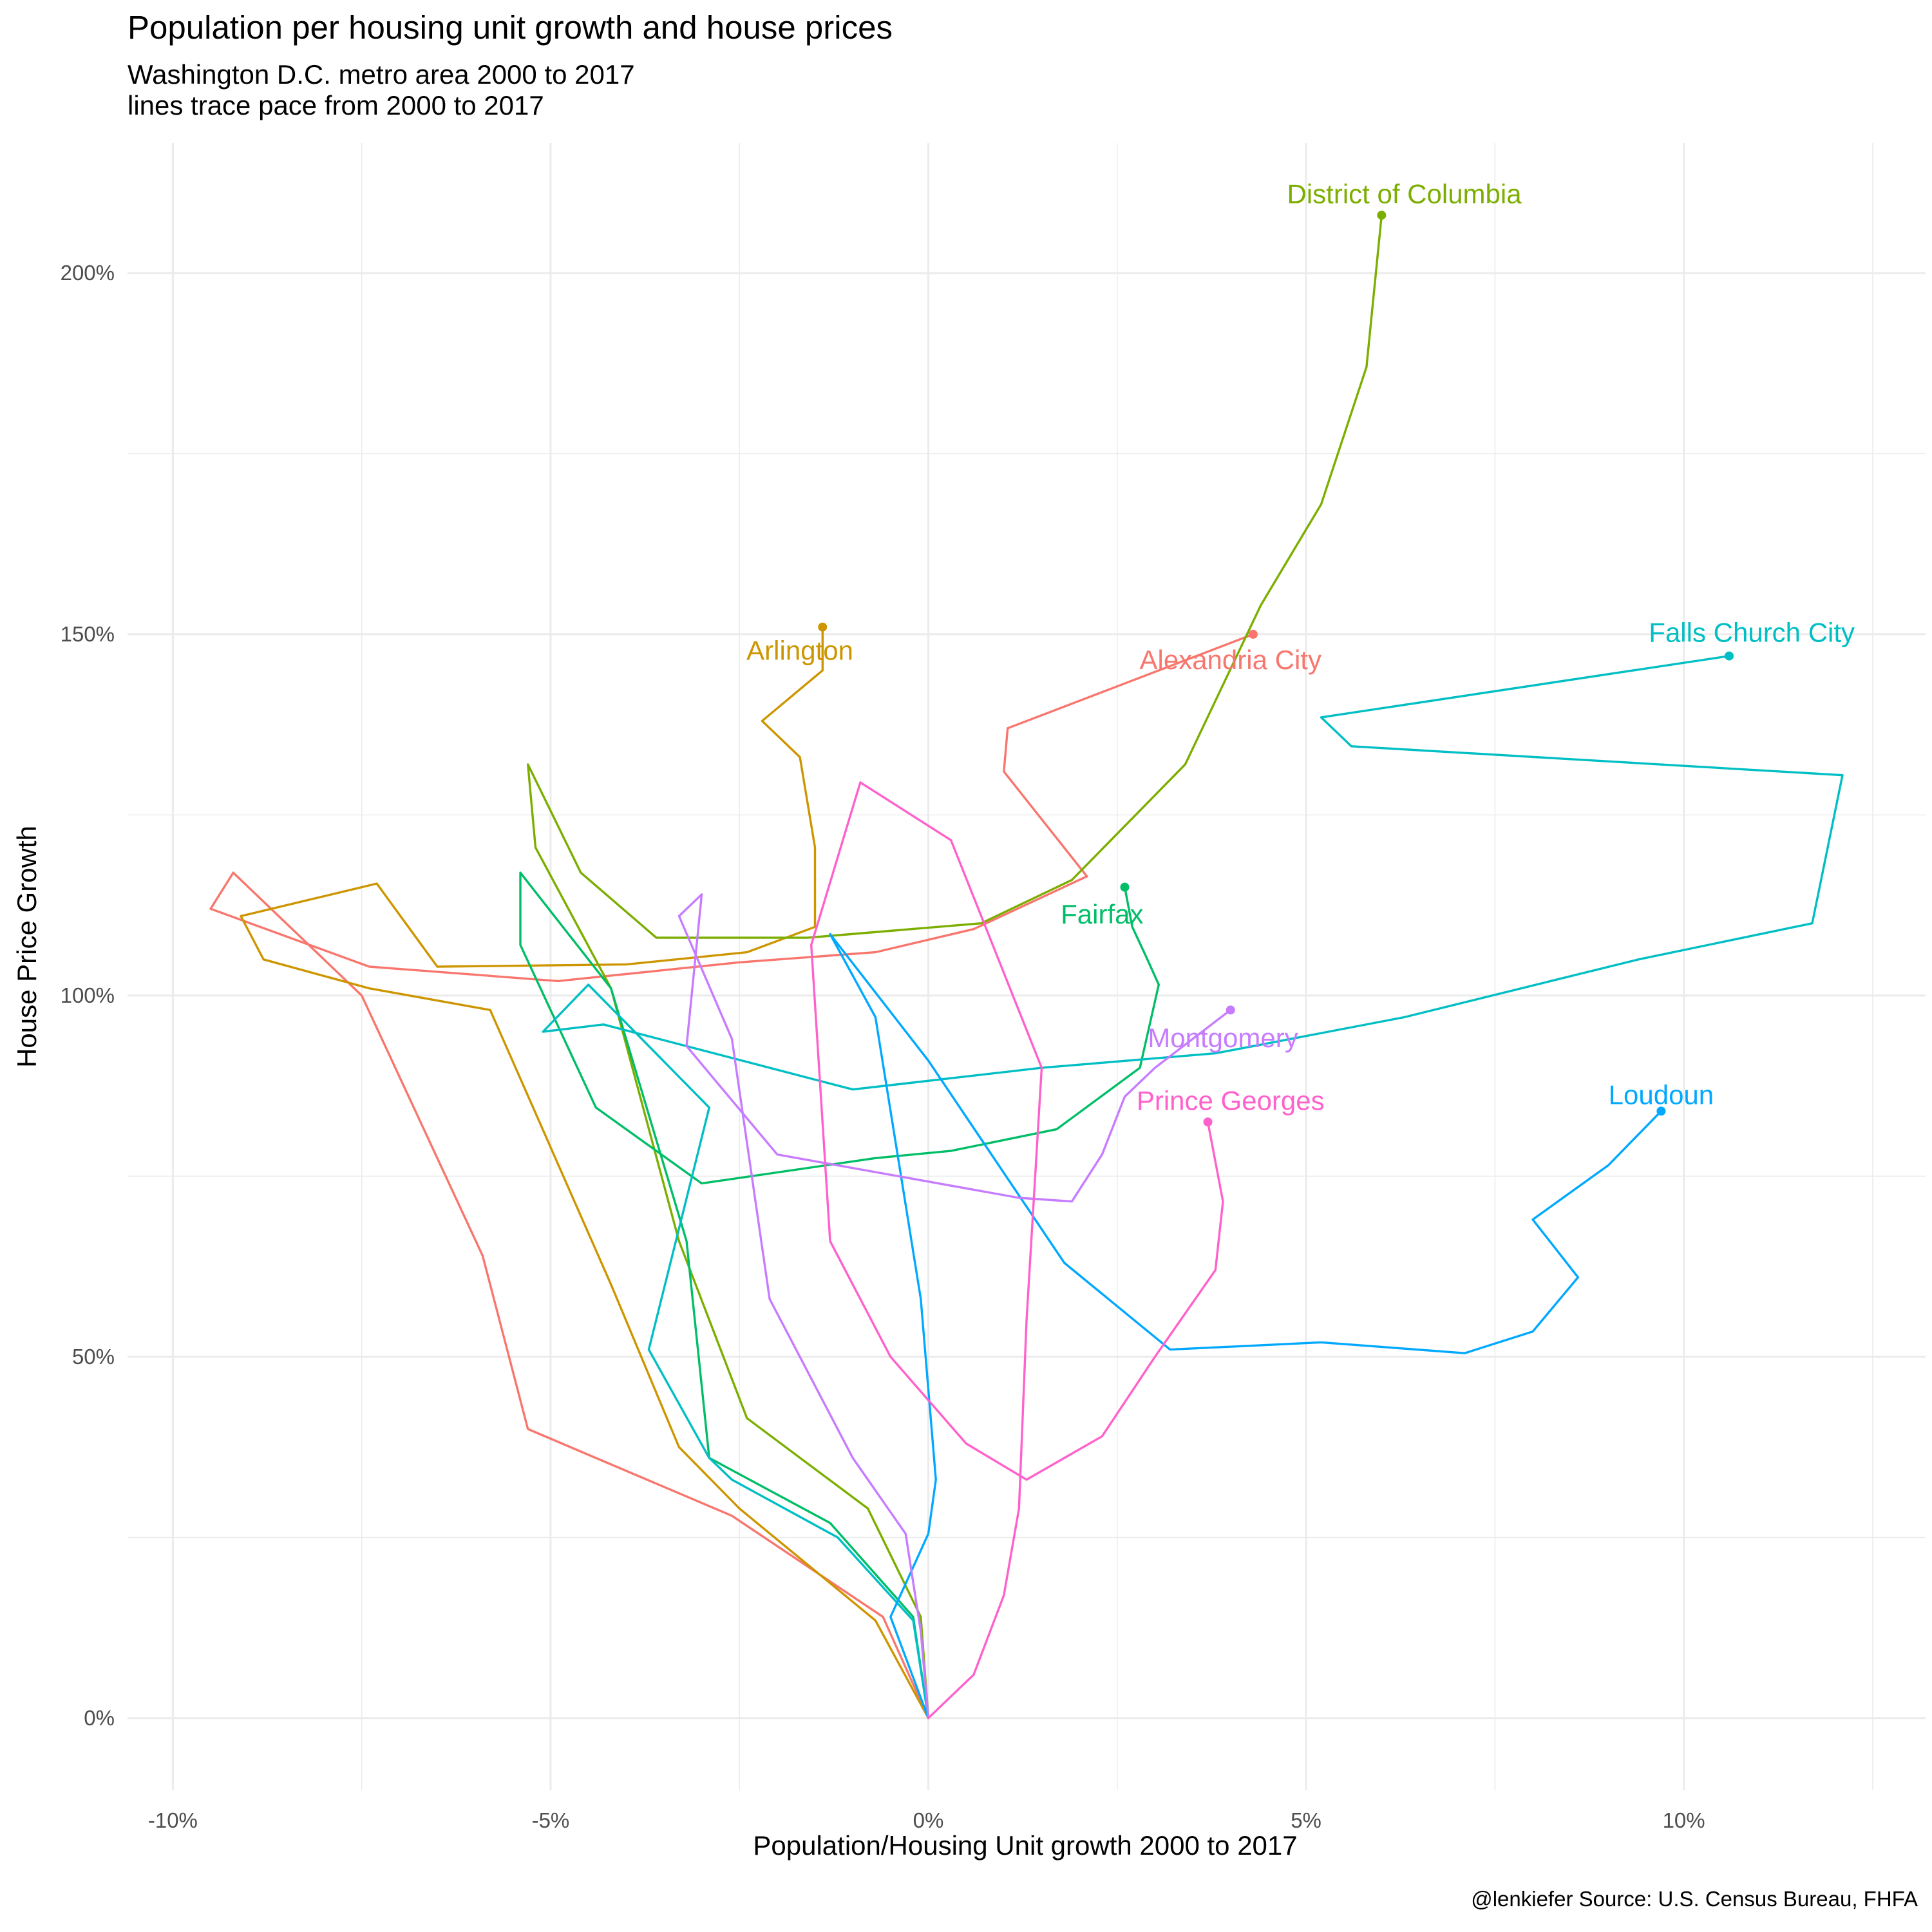 Image resolution: width=1932 pixels, height=1932 pixels. Describe the element at coordinates (173, 1820) in the screenshot. I see `x-tick-label: -10%` at that location.